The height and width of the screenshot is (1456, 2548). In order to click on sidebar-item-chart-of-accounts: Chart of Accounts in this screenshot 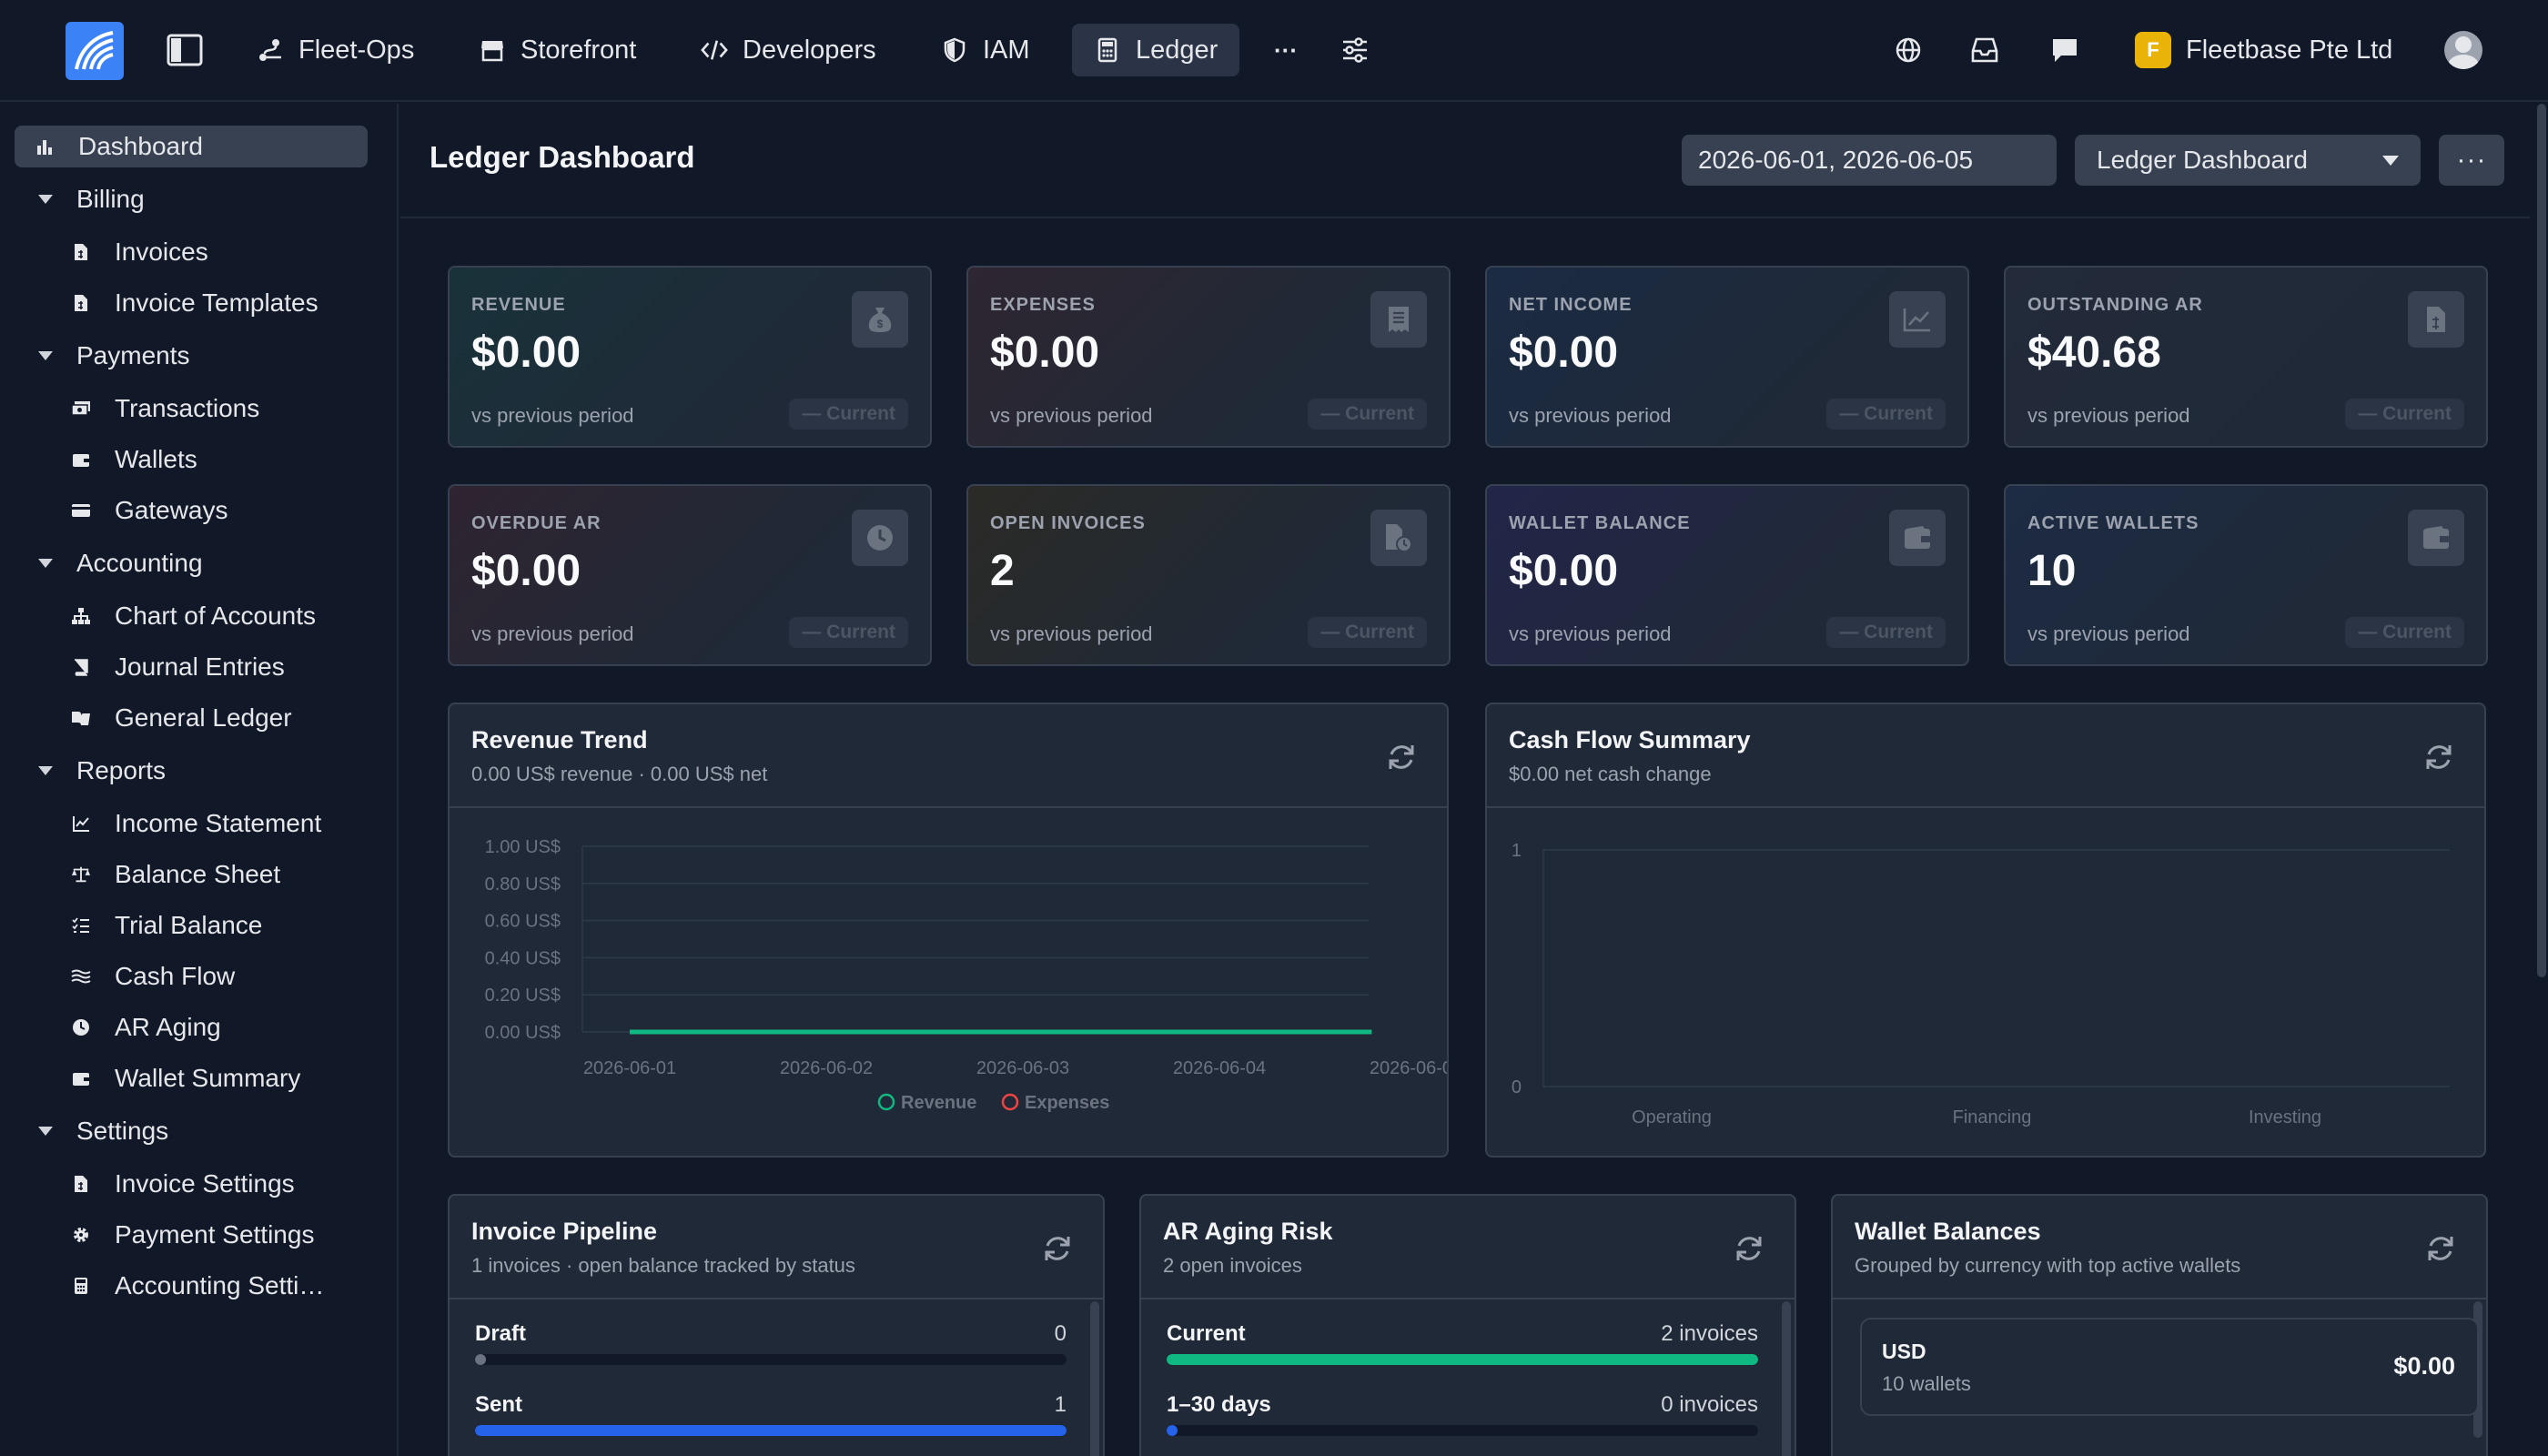, I will do `click(192, 616)`.